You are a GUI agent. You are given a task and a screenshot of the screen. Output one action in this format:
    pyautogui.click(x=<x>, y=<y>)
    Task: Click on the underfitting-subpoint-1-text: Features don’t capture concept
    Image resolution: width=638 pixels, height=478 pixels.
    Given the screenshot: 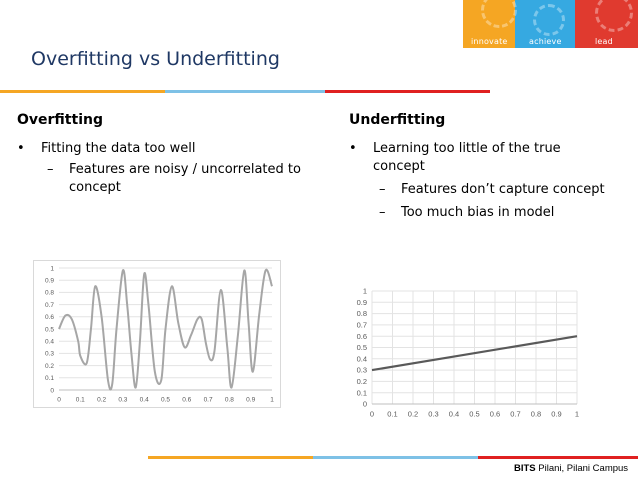 What is the action you would take?
    pyautogui.click(x=503, y=189)
    